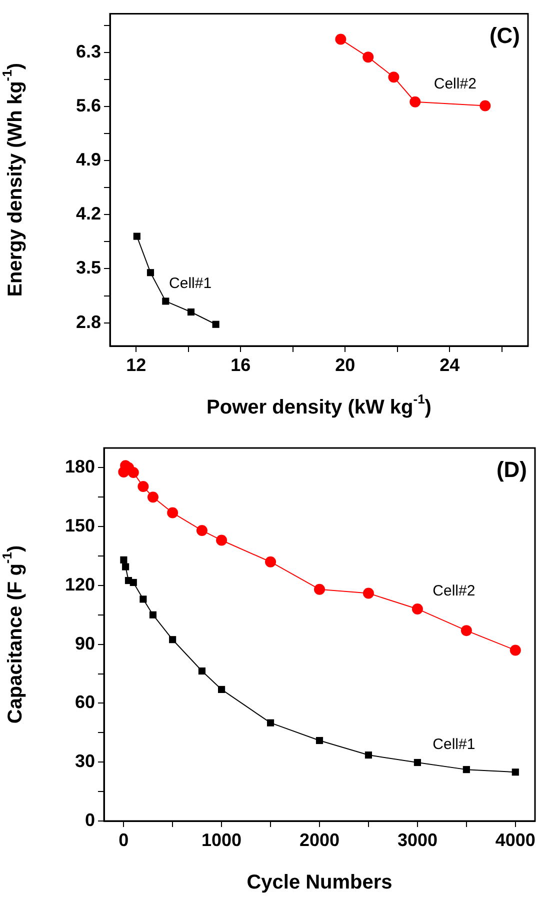 Image resolution: width=542 pixels, height=905 pixels. I want to click on y-tick-label: 60, so click(84, 702).